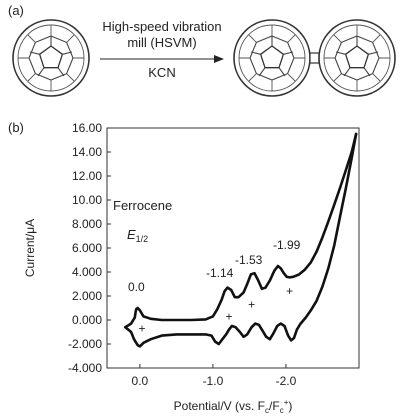  I want to click on y-tick-label: 0.000, so click(87, 320).